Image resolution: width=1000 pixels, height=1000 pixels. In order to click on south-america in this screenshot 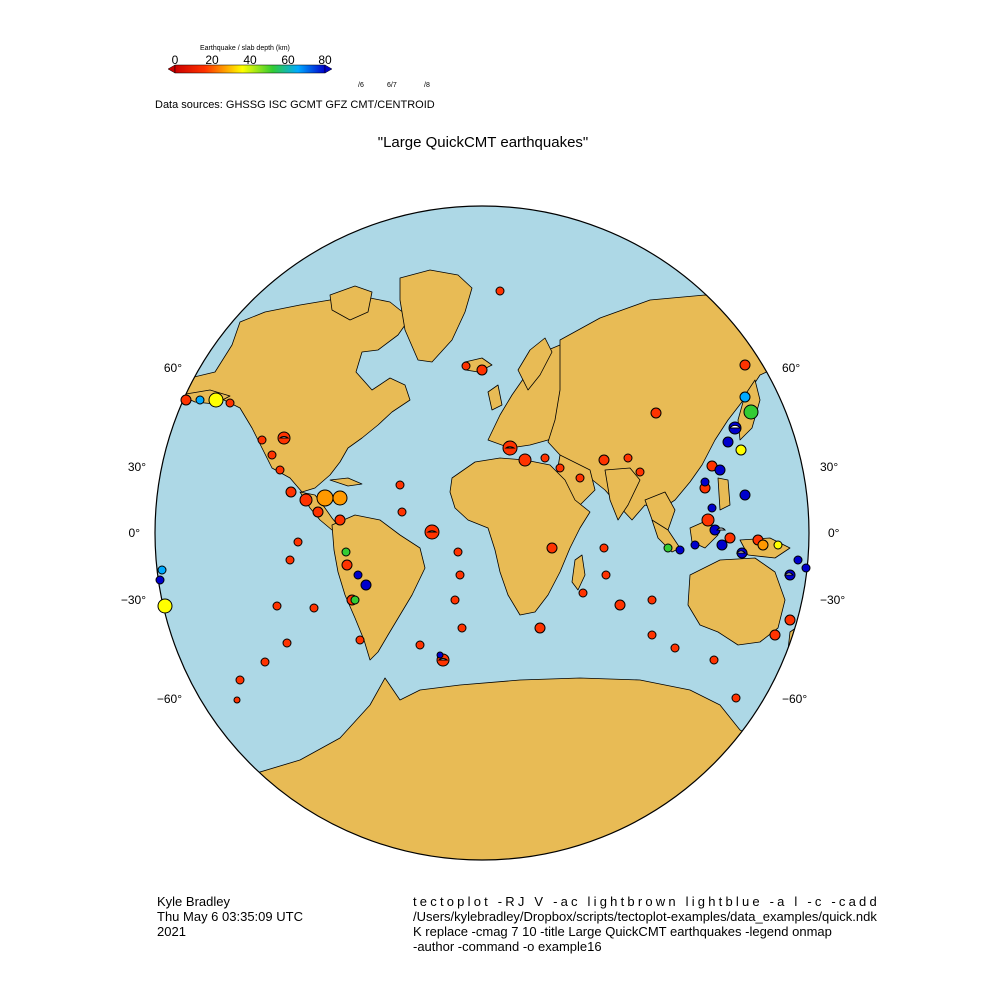, I will do `click(378, 587)`.